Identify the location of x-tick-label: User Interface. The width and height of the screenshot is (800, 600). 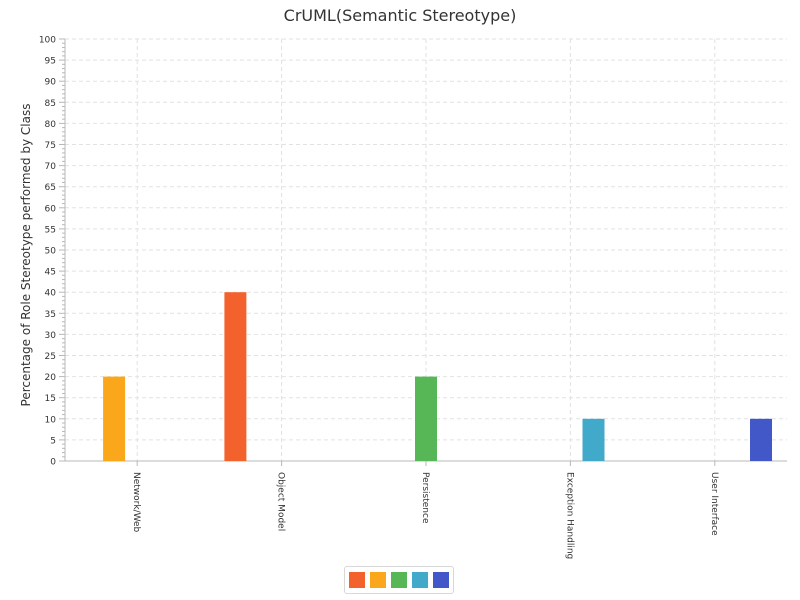
(714, 504).